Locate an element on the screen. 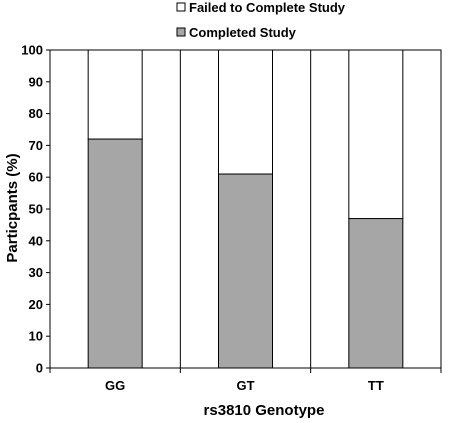 This screenshot has width=454, height=423. y-tick-label: 40 is located at coordinates (36, 240).